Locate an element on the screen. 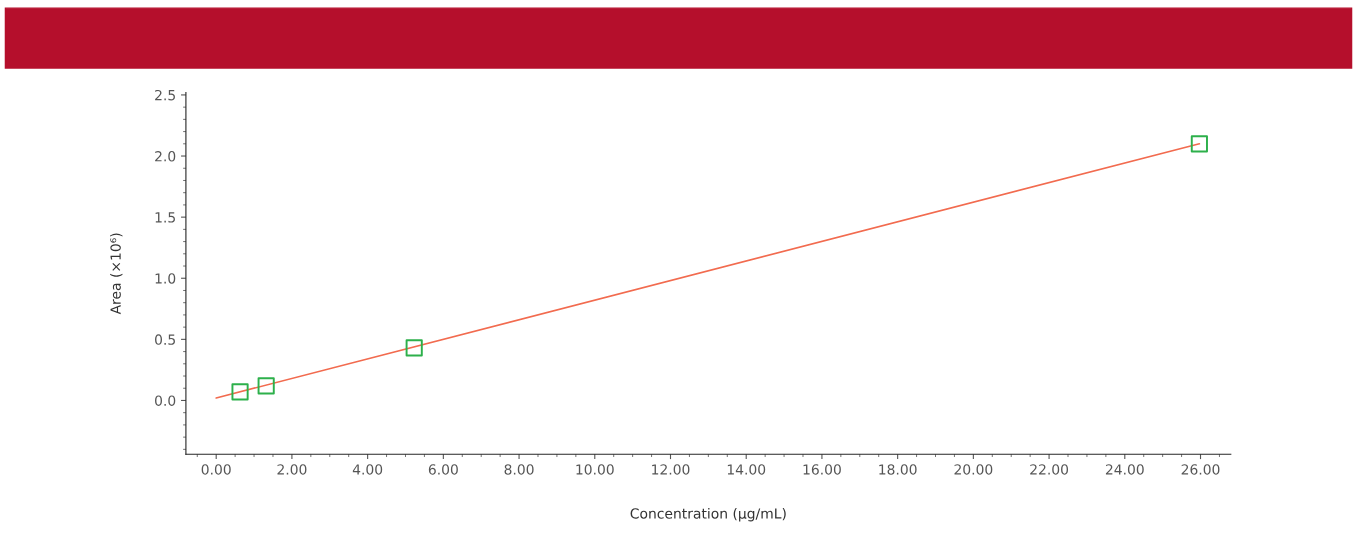 This screenshot has height=544, width=1357. y-tick-label: 0.0 is located at coordinates (165, 400).